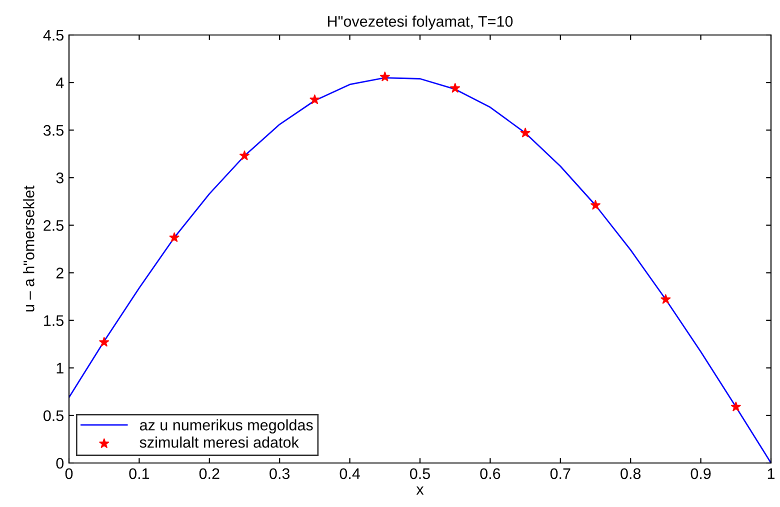 Image resolution: width=780 pixels, height=507 pixels. What do you see at coordinates (209, 474) in the screenshot?
I see `x-tick-label: 0.2` at bounding box center [209, 474].